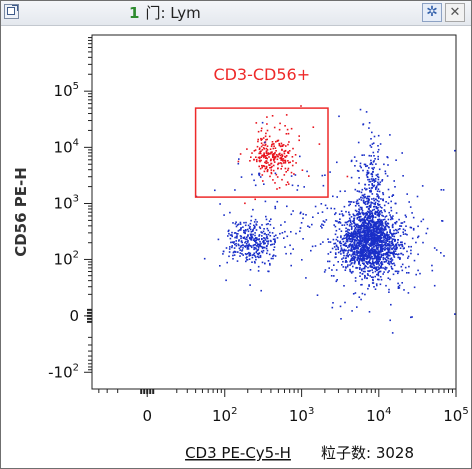 Image resolution: width=472 pixels, height=469 pixels. What do you see at coordinates (21, 212) in the screenshot?
I see `y-axis-title: CD56 PE-H` at bounding box center [21, 212].